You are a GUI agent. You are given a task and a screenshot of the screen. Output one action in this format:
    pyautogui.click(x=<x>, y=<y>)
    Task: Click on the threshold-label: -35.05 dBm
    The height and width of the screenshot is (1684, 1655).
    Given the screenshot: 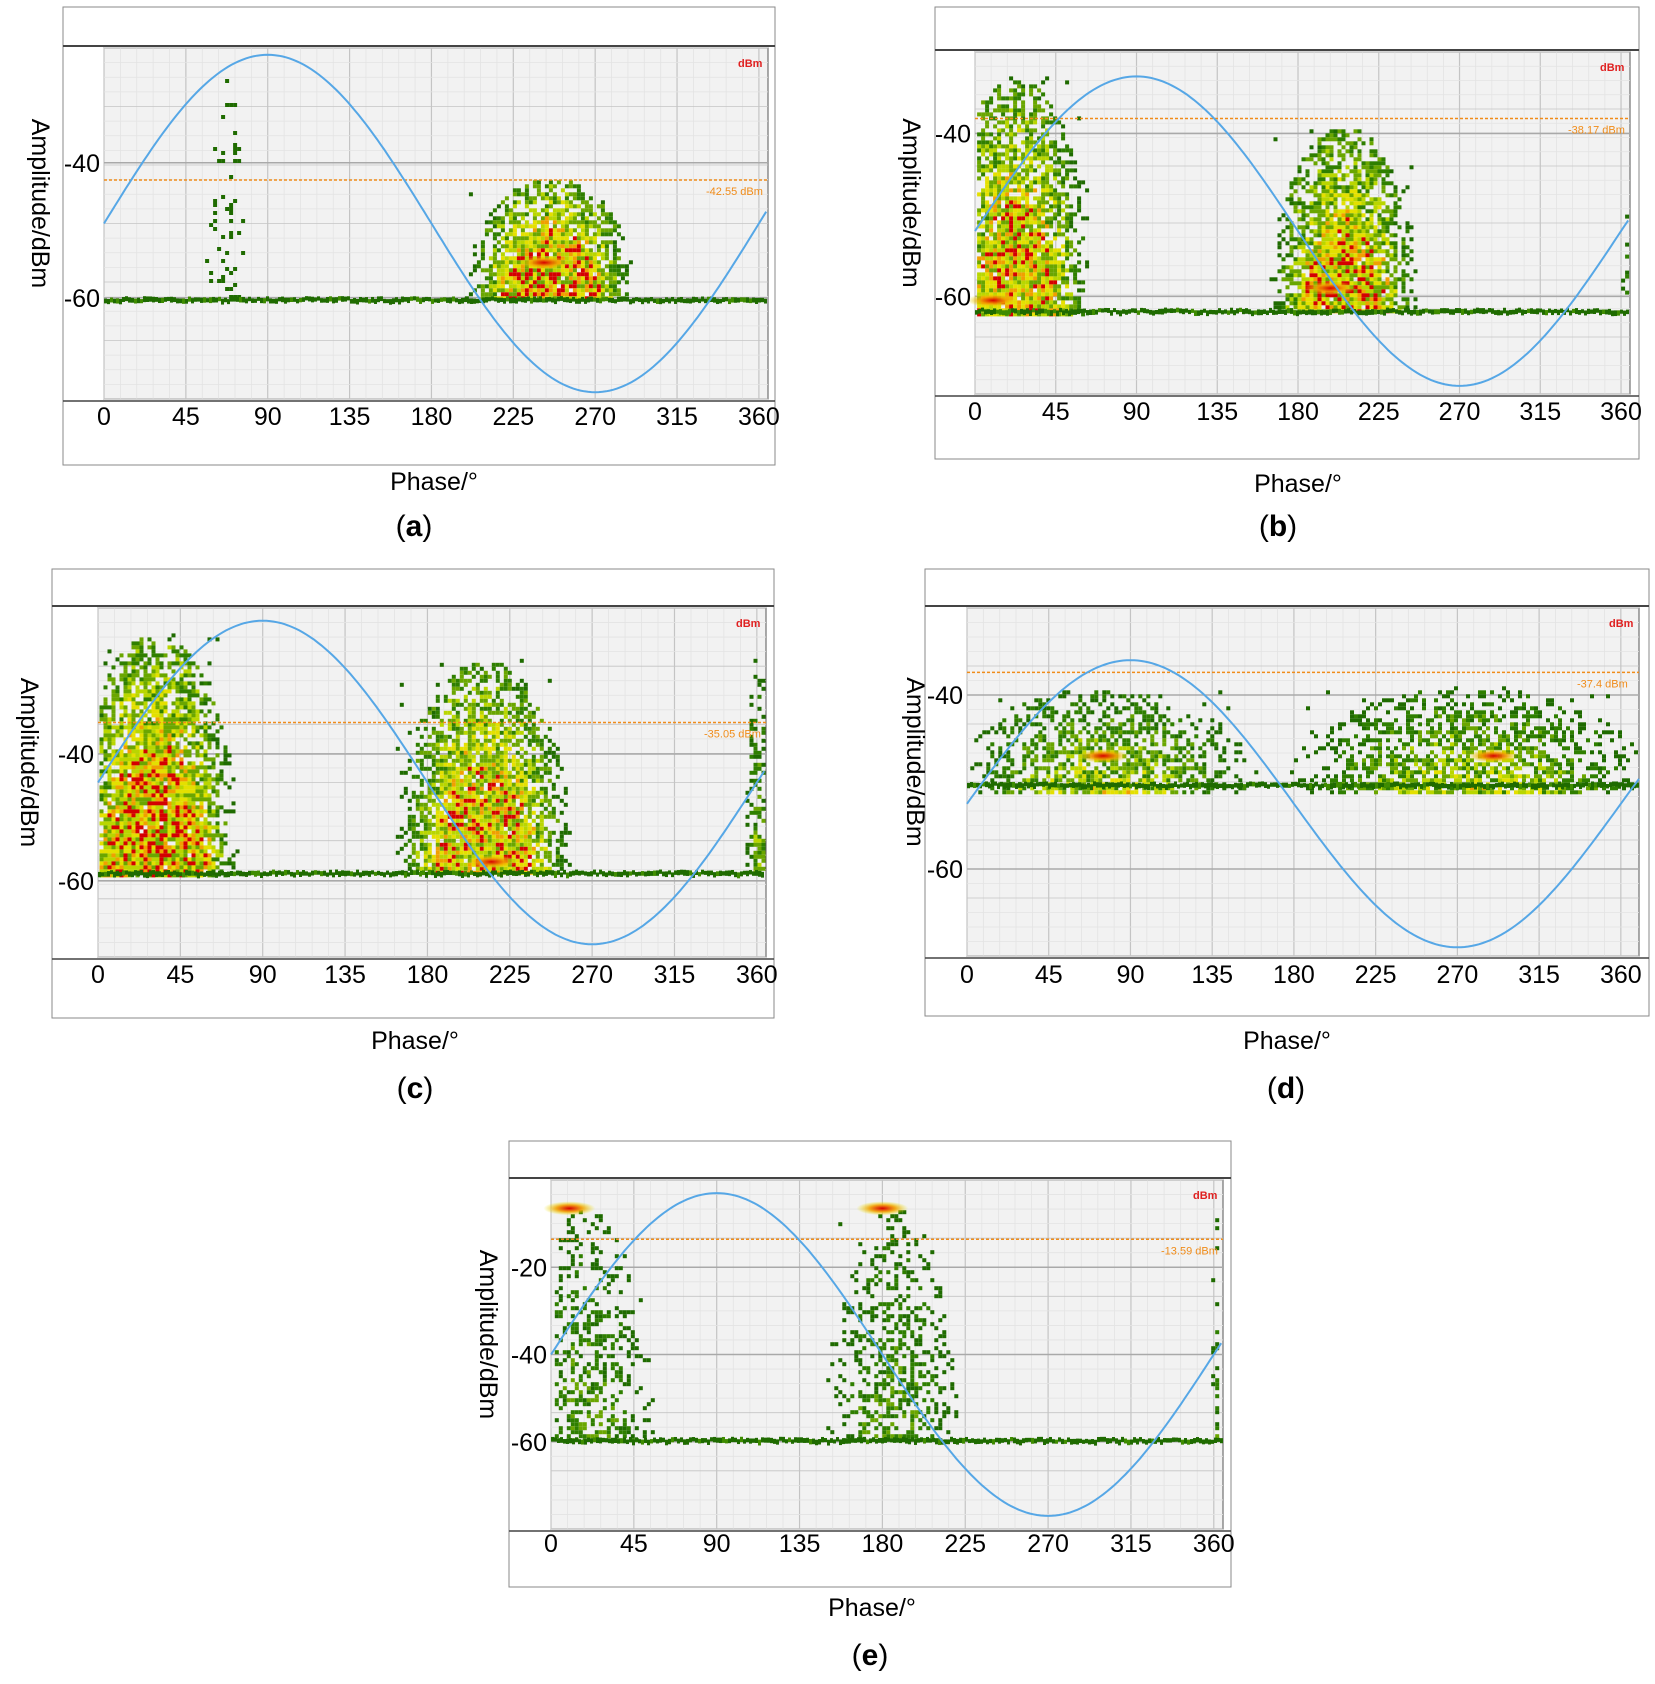 What is the action you would take?
    pyautogui.click(x=732, y=735)
    